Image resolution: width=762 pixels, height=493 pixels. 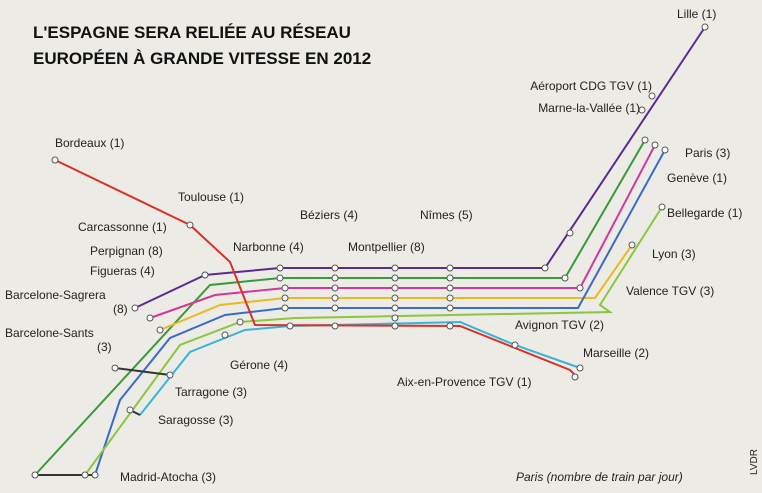 I want to click on station-label: Perpignan (8), so click(x=126, y=251).